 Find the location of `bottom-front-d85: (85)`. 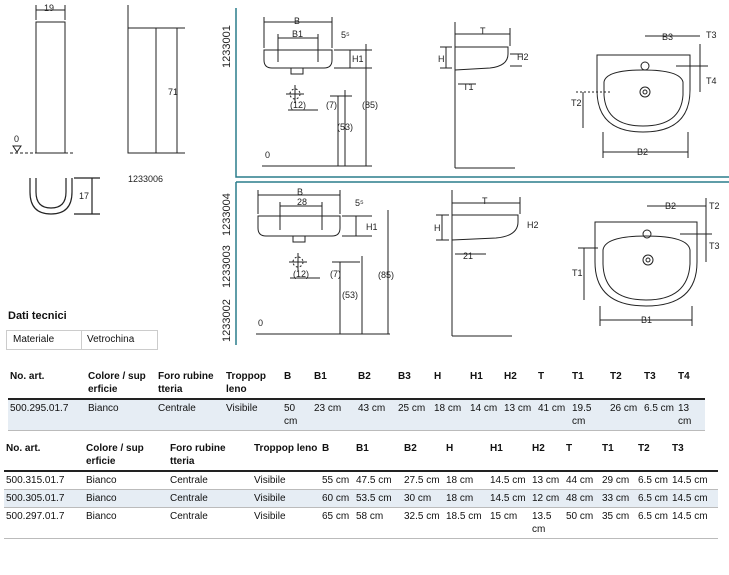

bottom-front-d85: (85) is located at coordinates (386, 275).